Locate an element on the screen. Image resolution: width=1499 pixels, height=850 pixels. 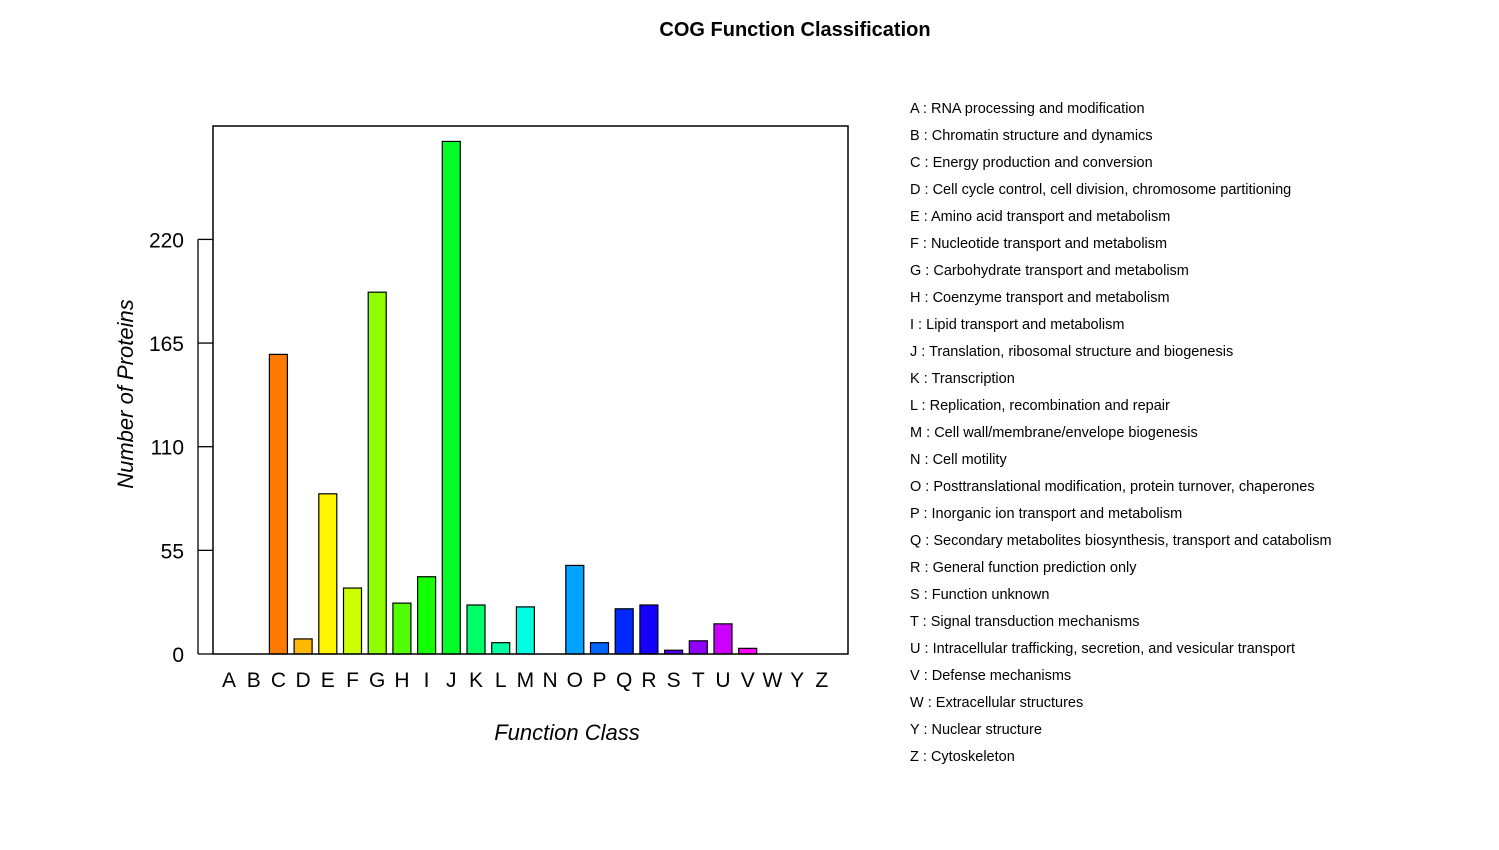
legend-item: S : Function unknown is located at coordinates (979, 595).